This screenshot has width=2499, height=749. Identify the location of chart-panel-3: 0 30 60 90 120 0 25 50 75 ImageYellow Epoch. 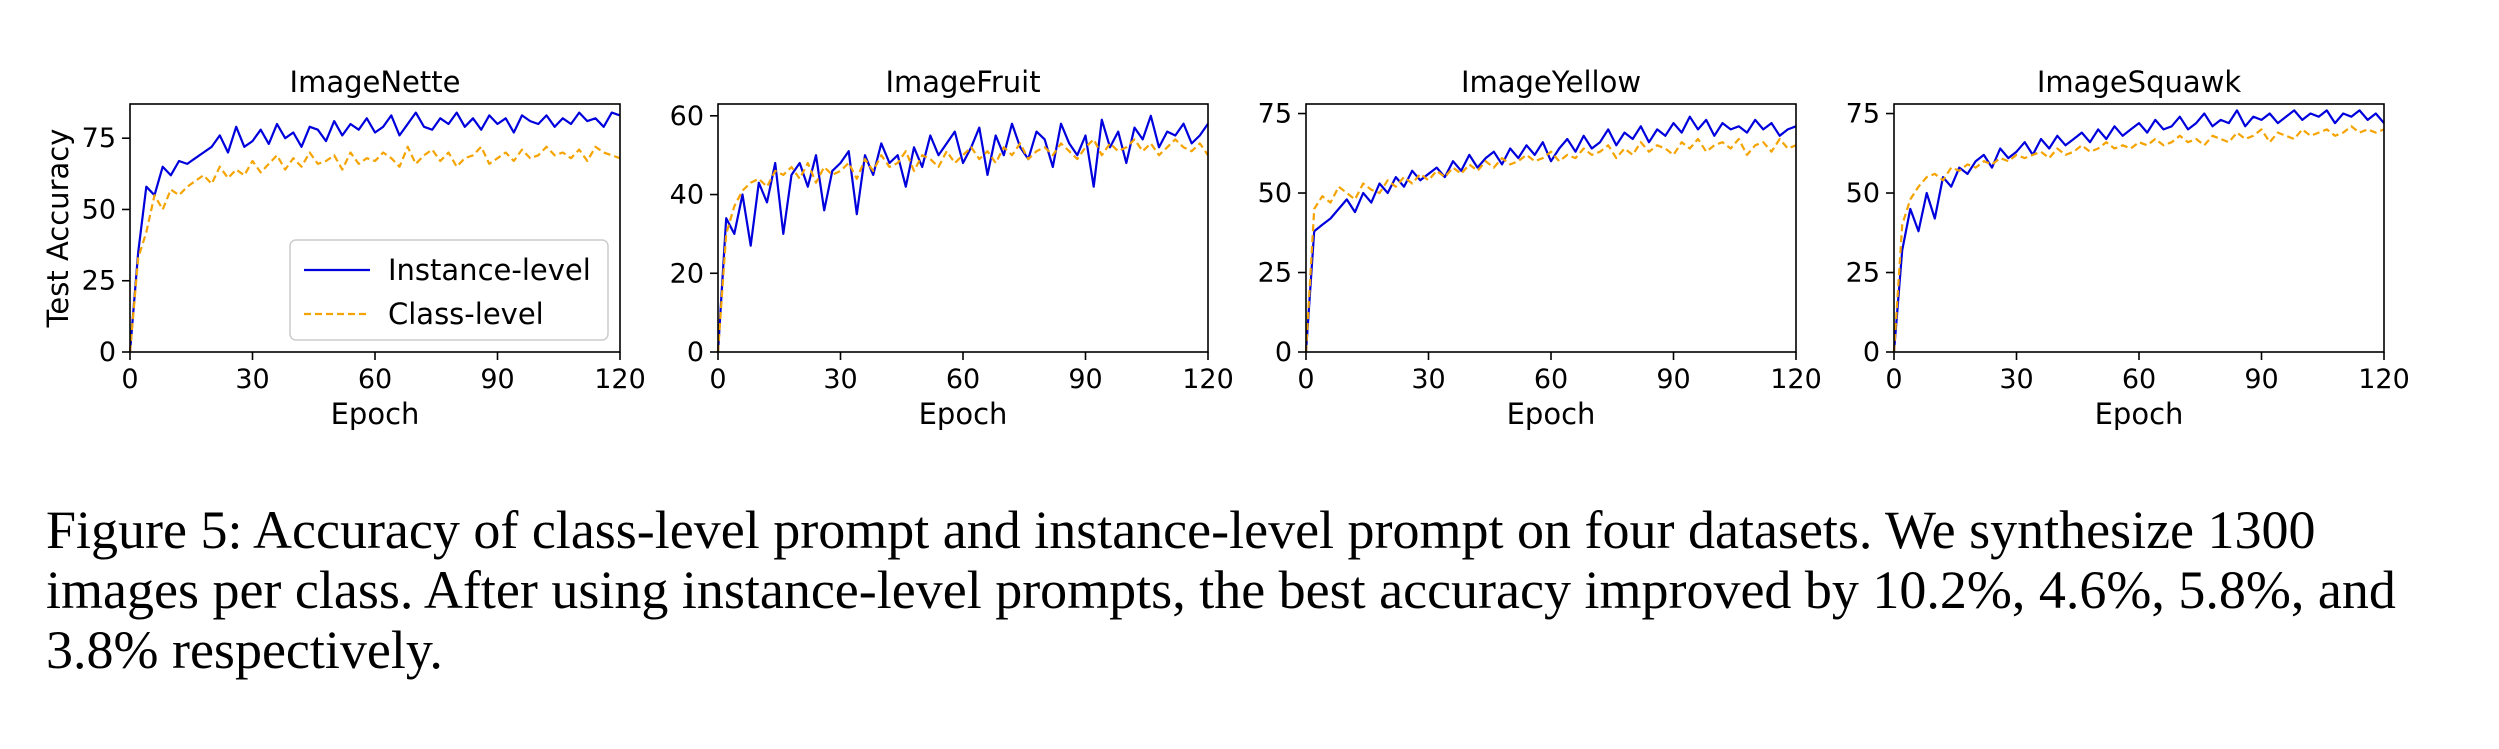
(1540, 248).